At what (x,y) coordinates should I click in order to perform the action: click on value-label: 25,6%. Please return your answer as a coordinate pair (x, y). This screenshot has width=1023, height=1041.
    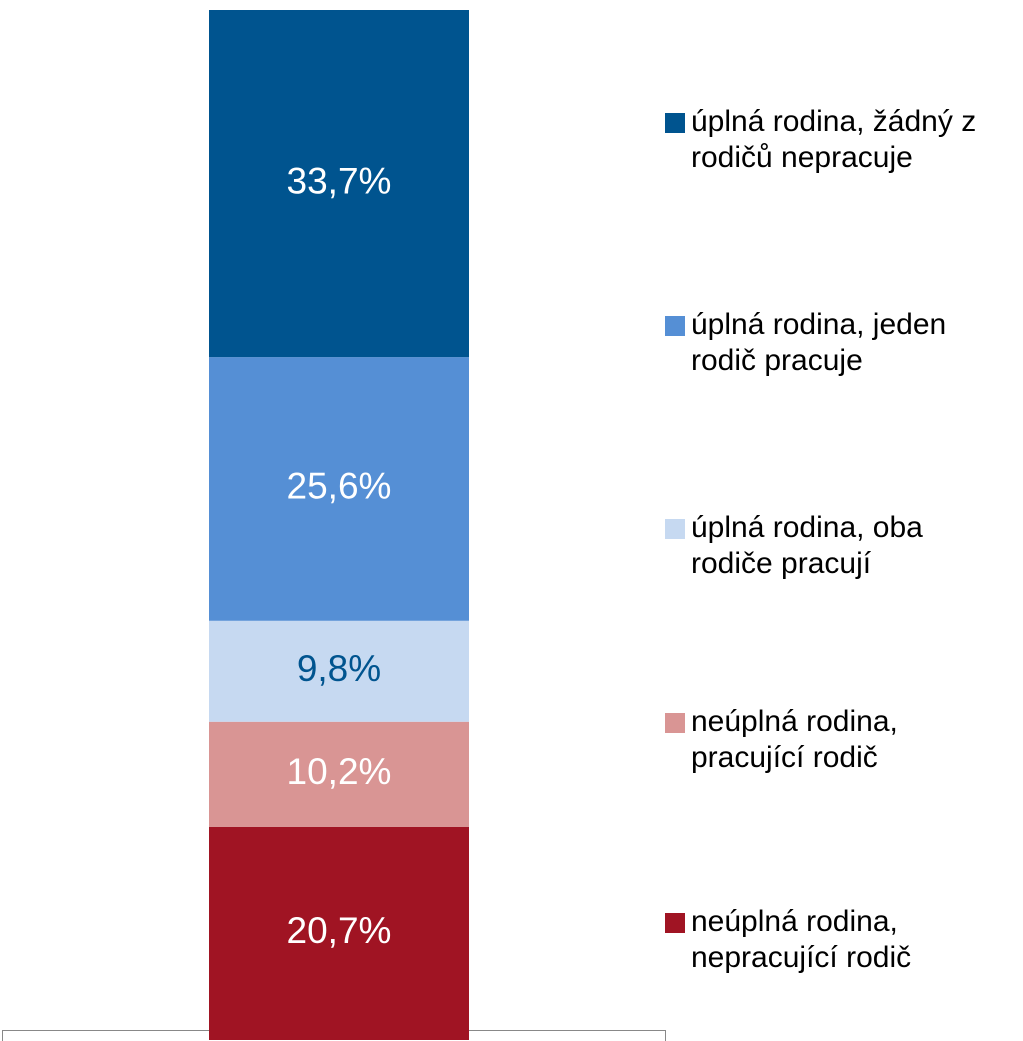
    Looking at the image, I should click on (339, 486).